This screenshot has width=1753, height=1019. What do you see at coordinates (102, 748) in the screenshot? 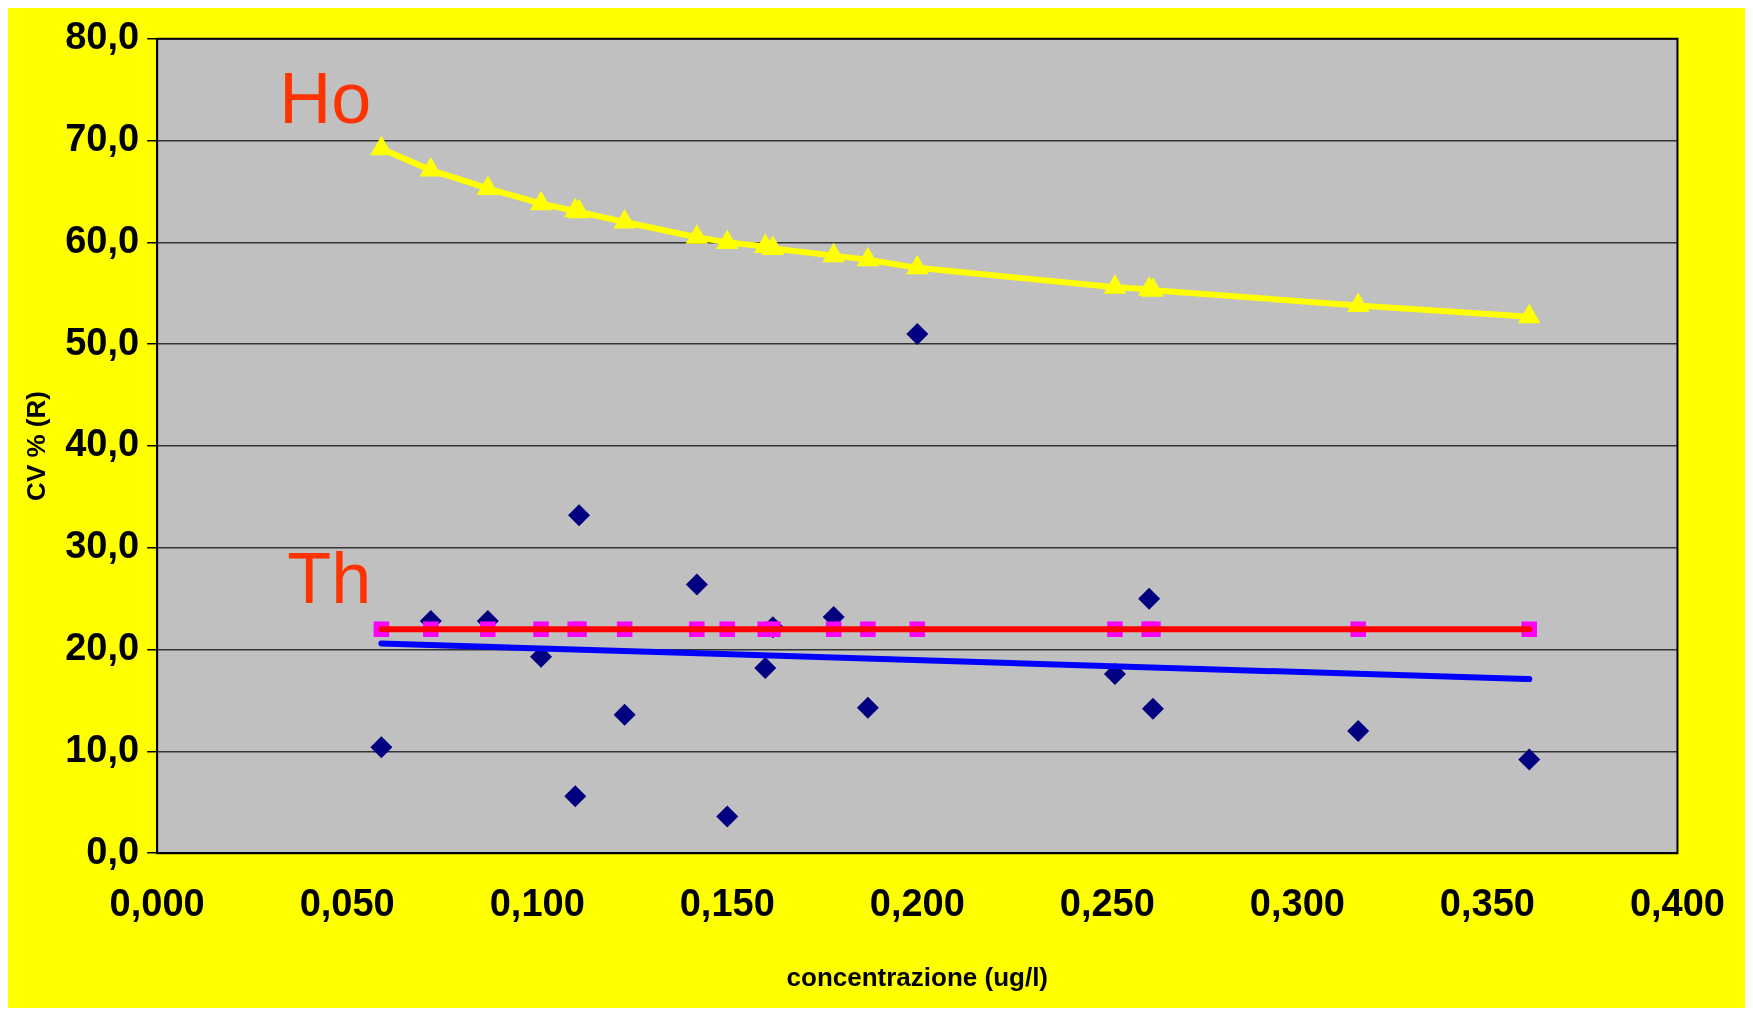
I see `y-tick-label: 10,0` at bounding box center [102, 748].